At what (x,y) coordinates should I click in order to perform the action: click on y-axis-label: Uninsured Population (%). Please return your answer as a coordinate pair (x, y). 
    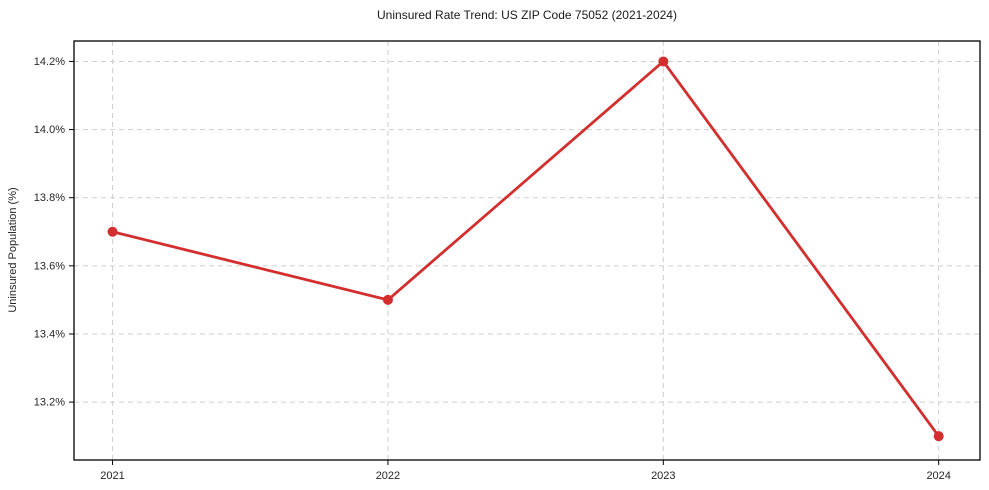
    Looking at the image, I should click on (13, 250).